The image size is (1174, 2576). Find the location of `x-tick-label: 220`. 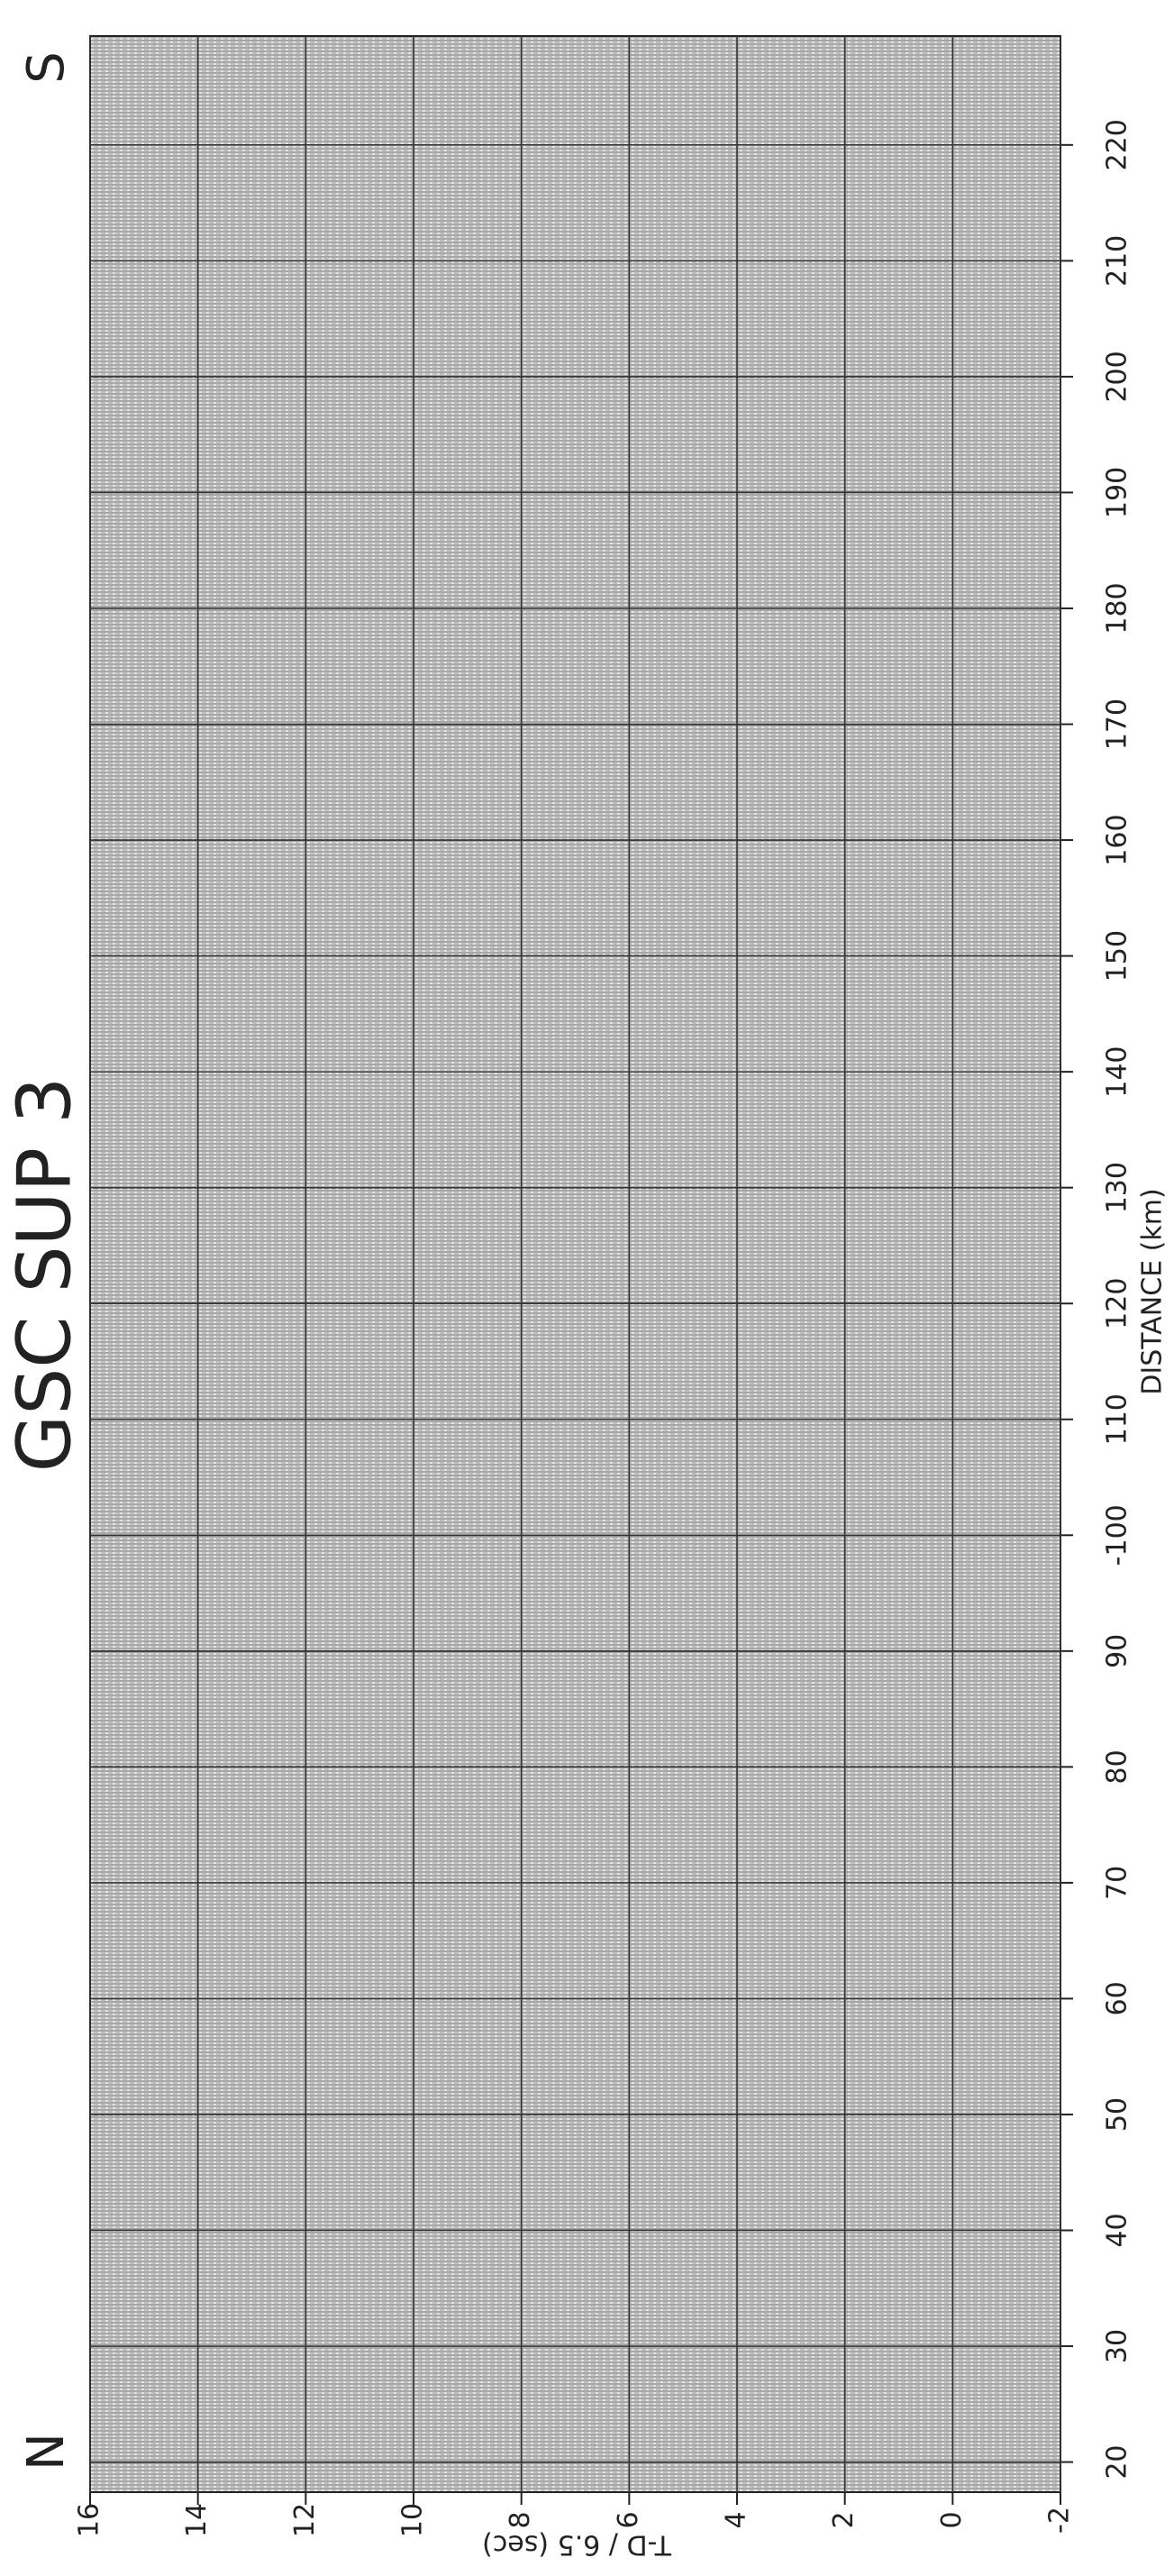

x-tick-label: 220 is located at coordinates (1117, 144).